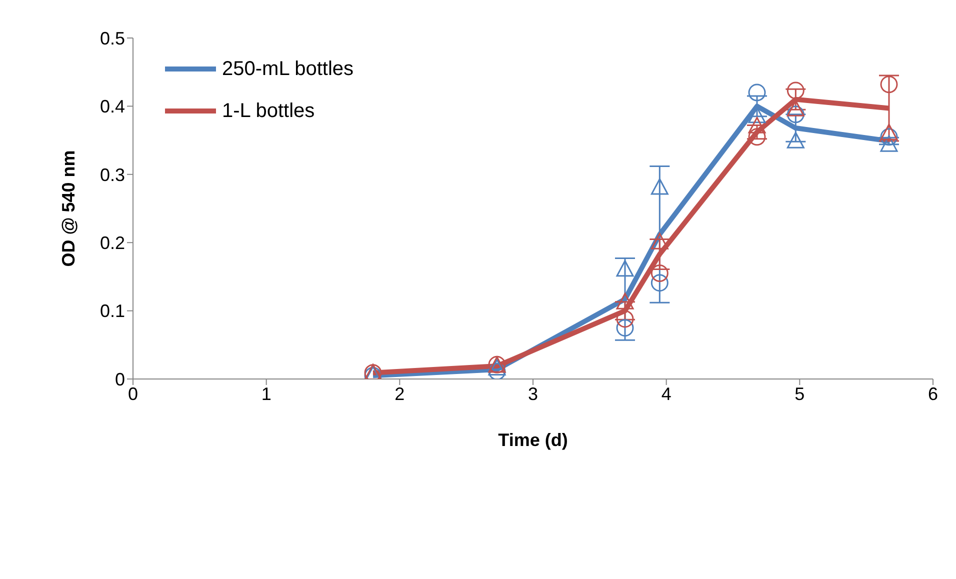  What do you see at coordinates (112, 242) in the screenshot?
I see `y-tick-label: 0.2` at bounding box center [112, 242].